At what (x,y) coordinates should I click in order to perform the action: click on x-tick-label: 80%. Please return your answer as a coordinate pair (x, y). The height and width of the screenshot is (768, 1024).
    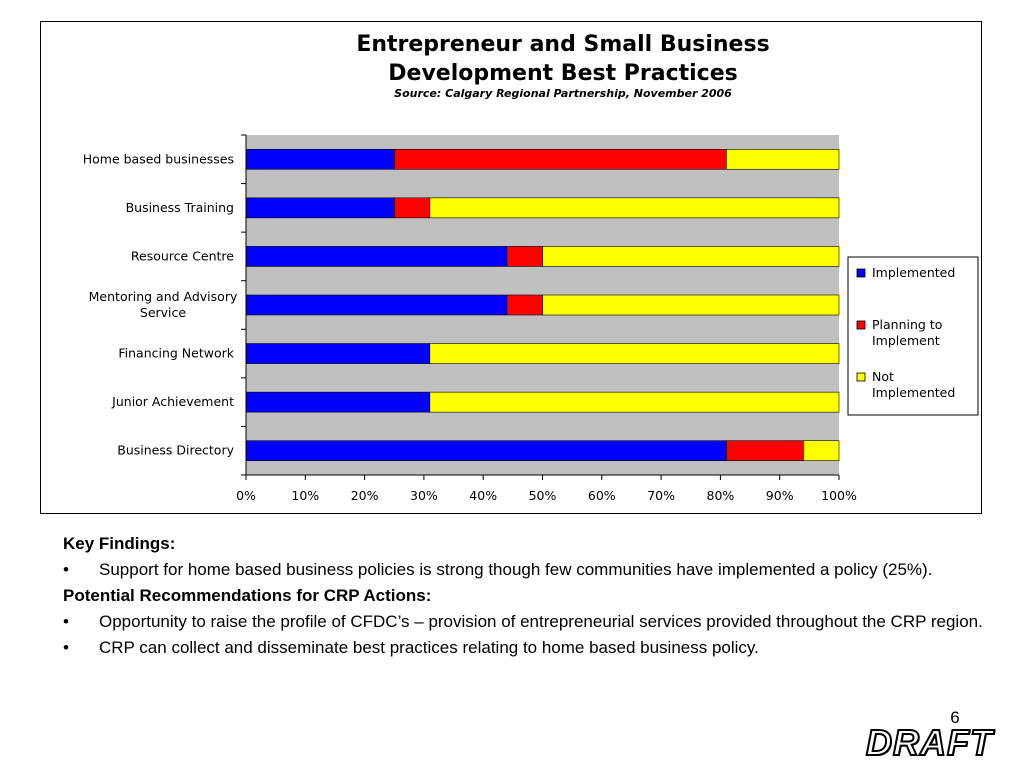
    Looking at the image, I should click on (721, 495).